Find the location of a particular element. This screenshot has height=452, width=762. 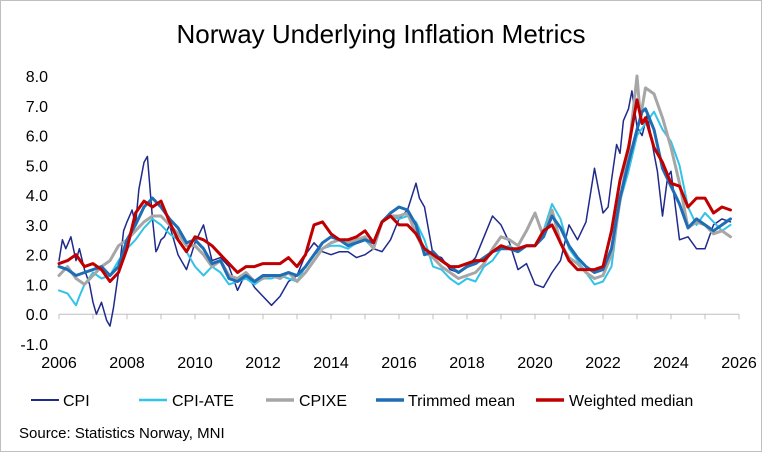

x-tick-label: 2008 is located at coordinates (127, 363).